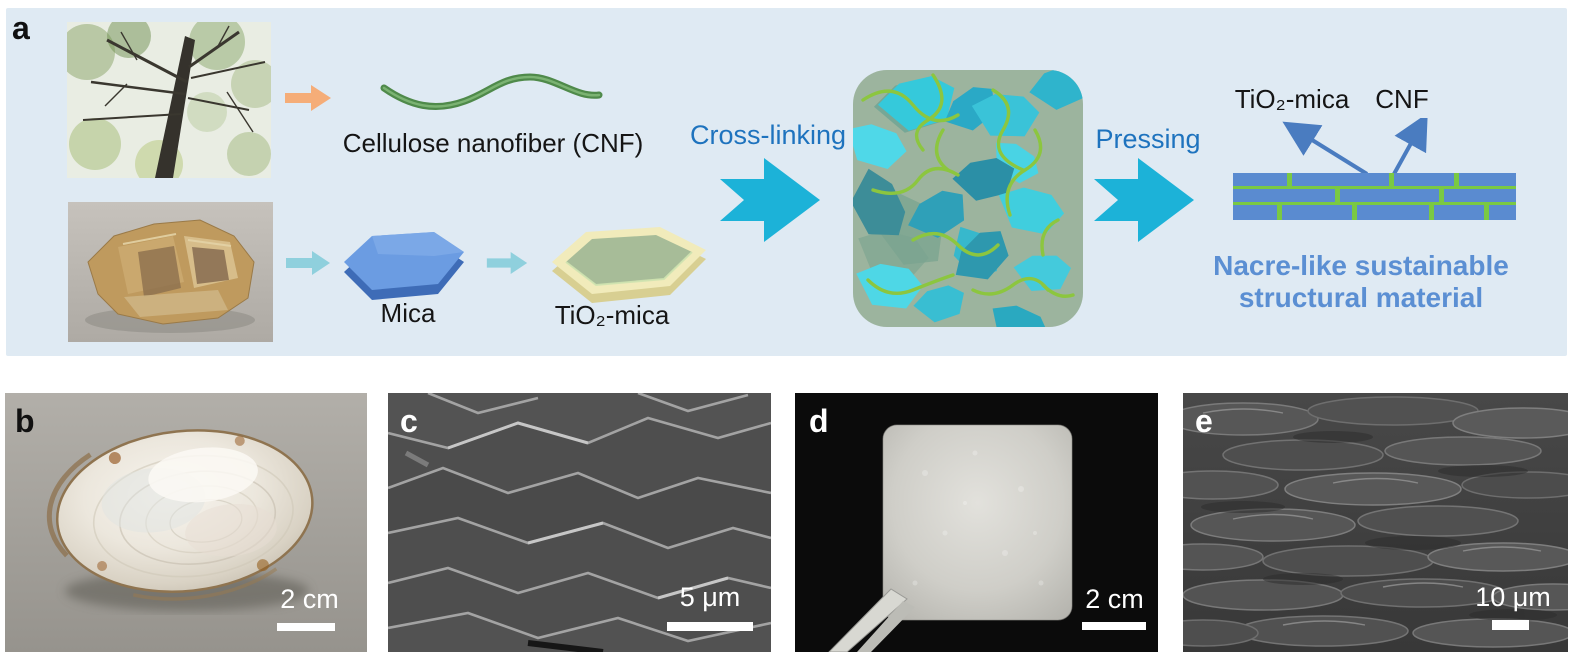  Describe the element at coordinates (612, 315) in the screenshot. I see `tio2-mica-label: TiO₂-mica` at that location.